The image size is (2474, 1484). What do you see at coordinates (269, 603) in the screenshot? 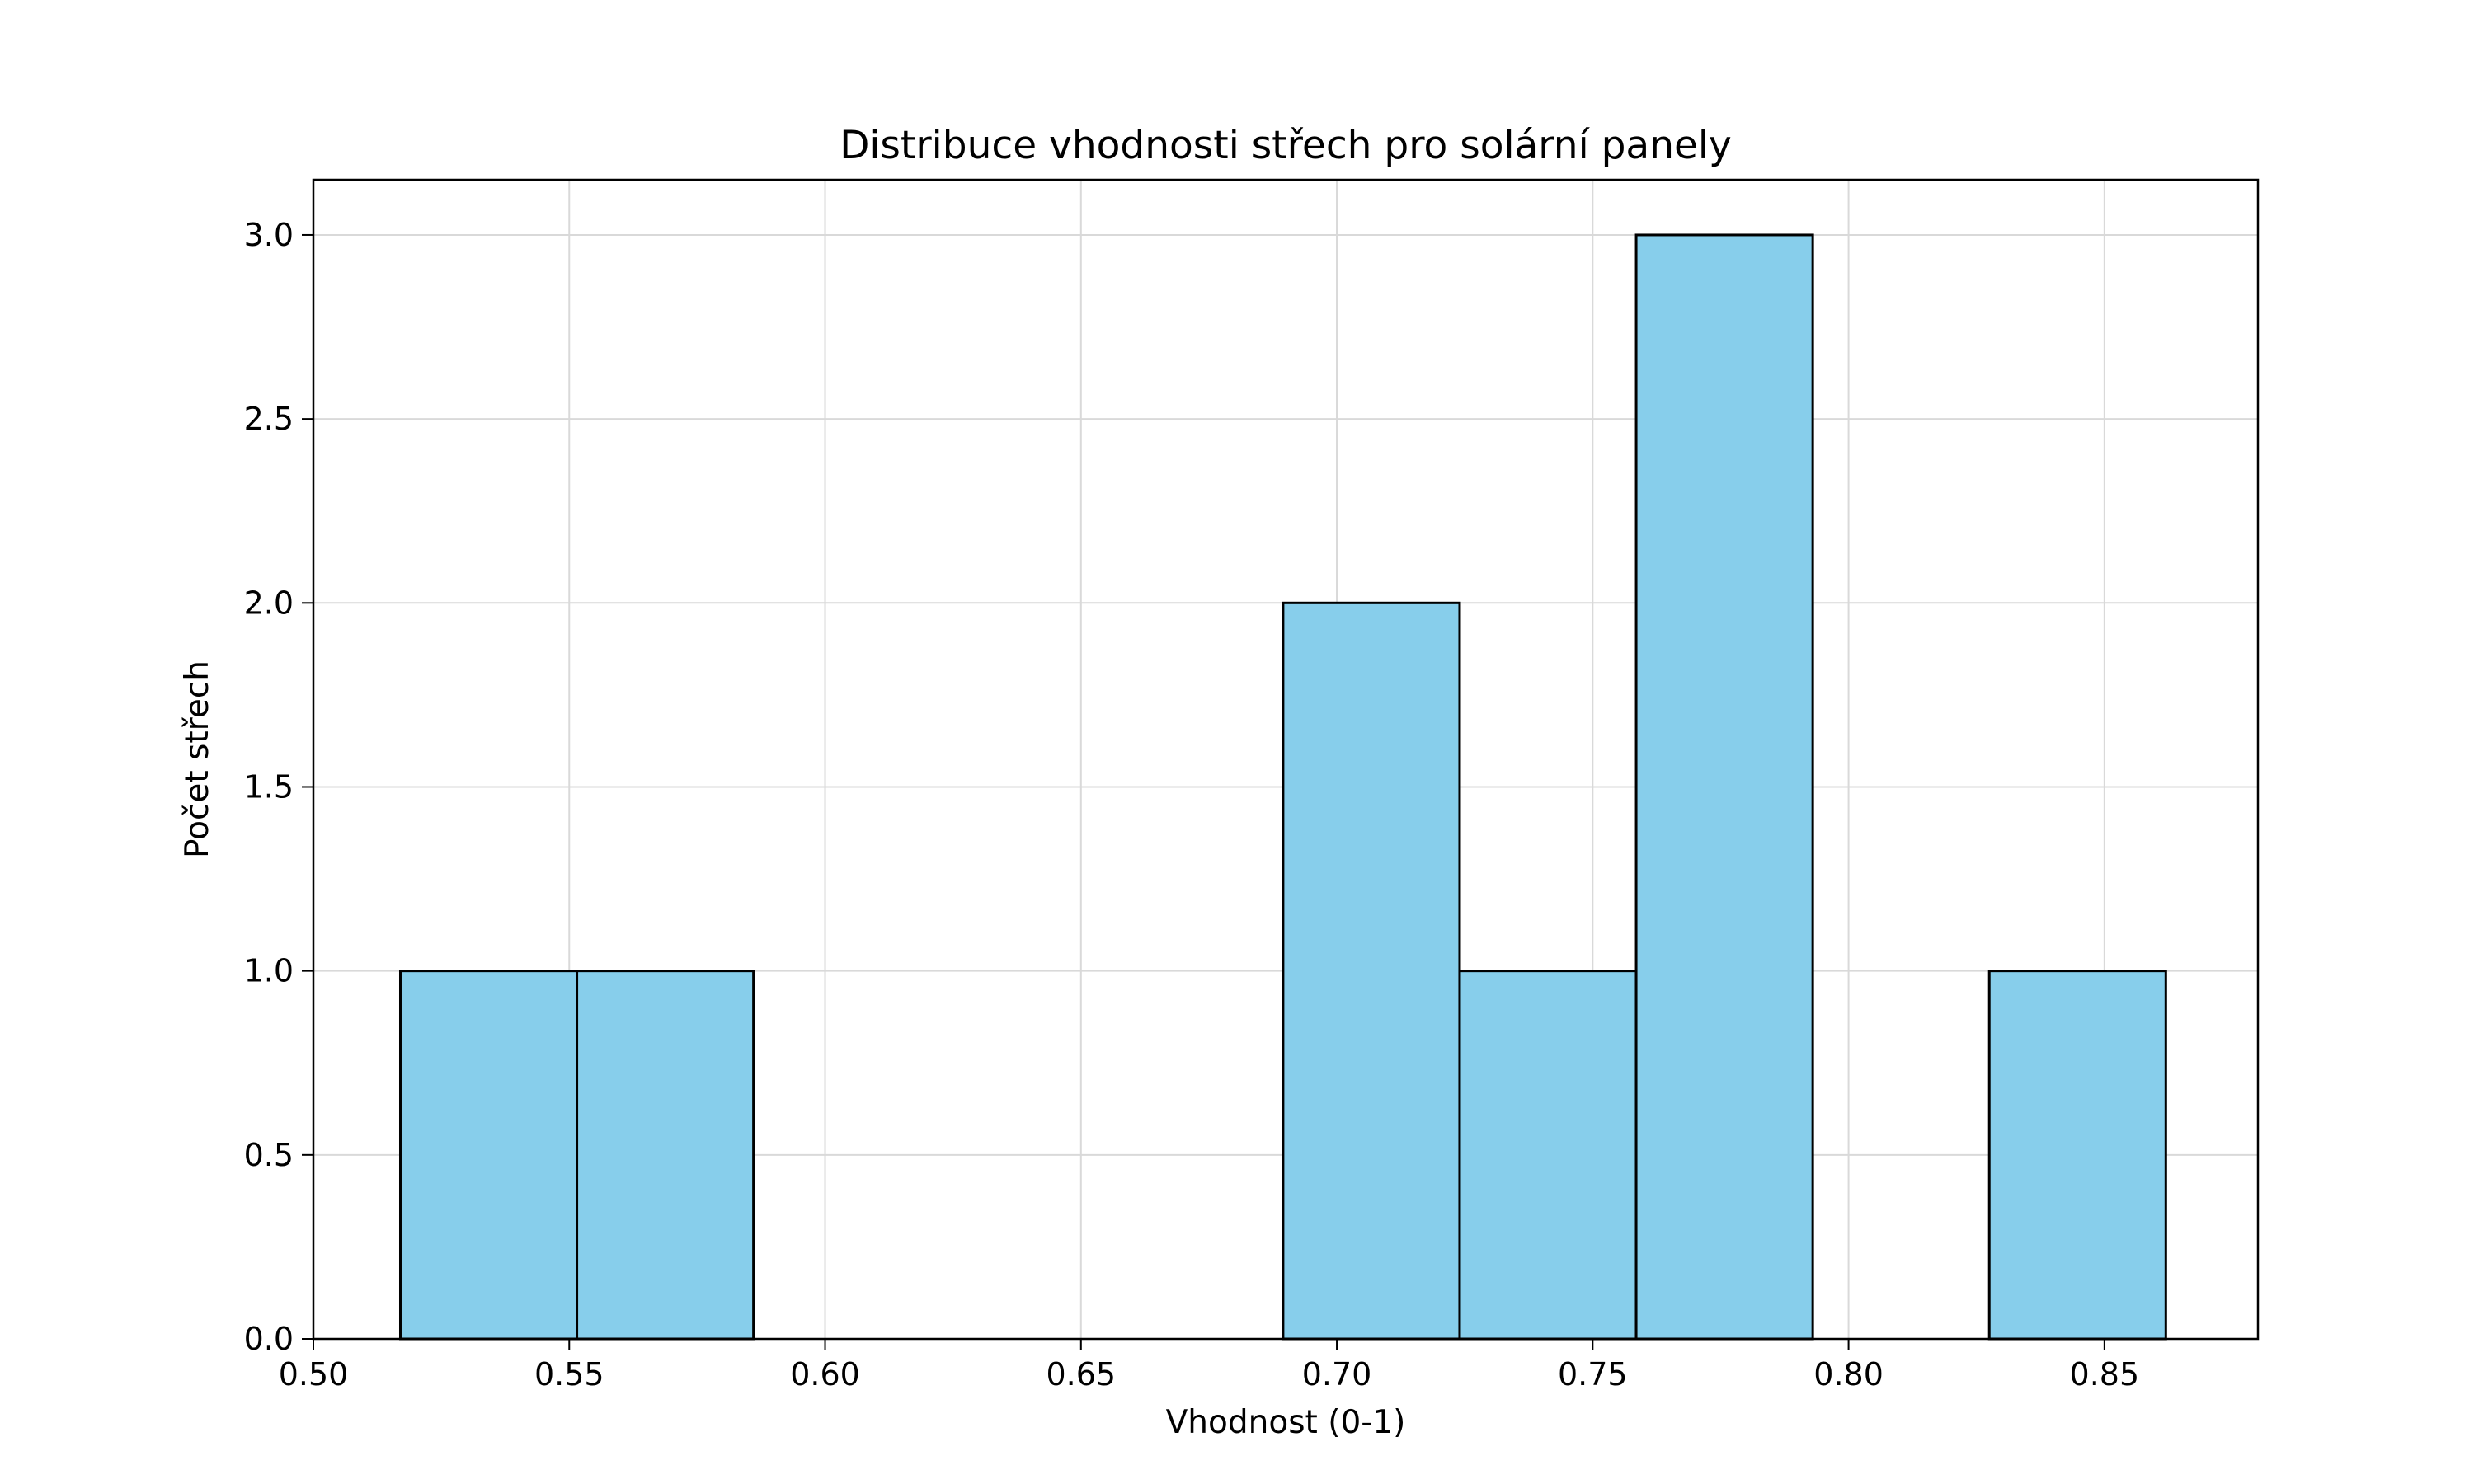
I see `y-tick-label: 2.0` at bounding box center [269, 603].